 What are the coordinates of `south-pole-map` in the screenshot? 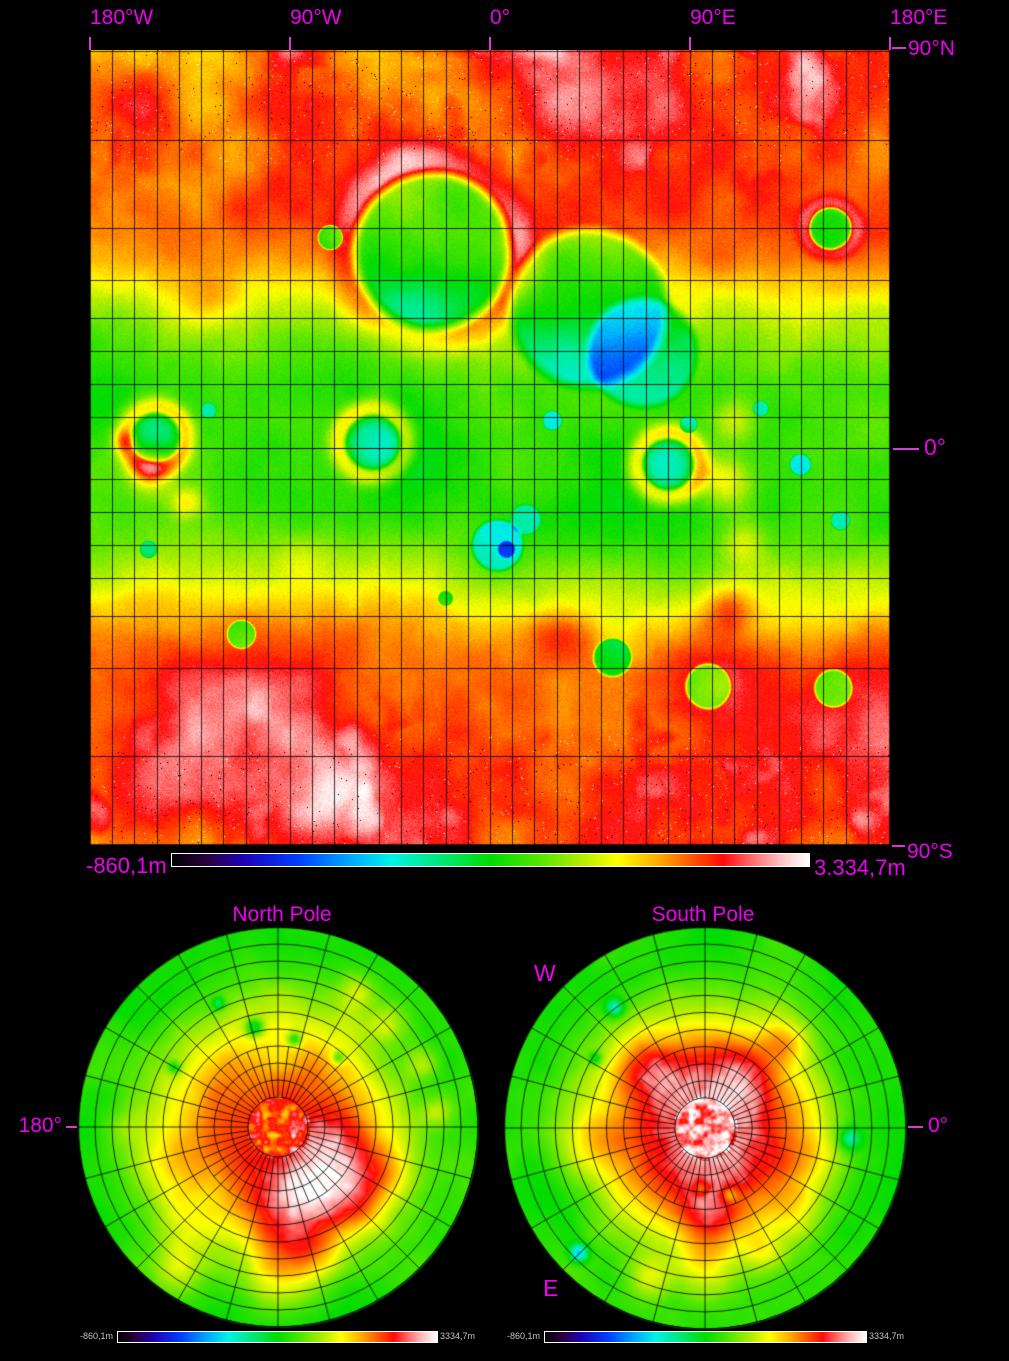 It's located at (705, 1128).